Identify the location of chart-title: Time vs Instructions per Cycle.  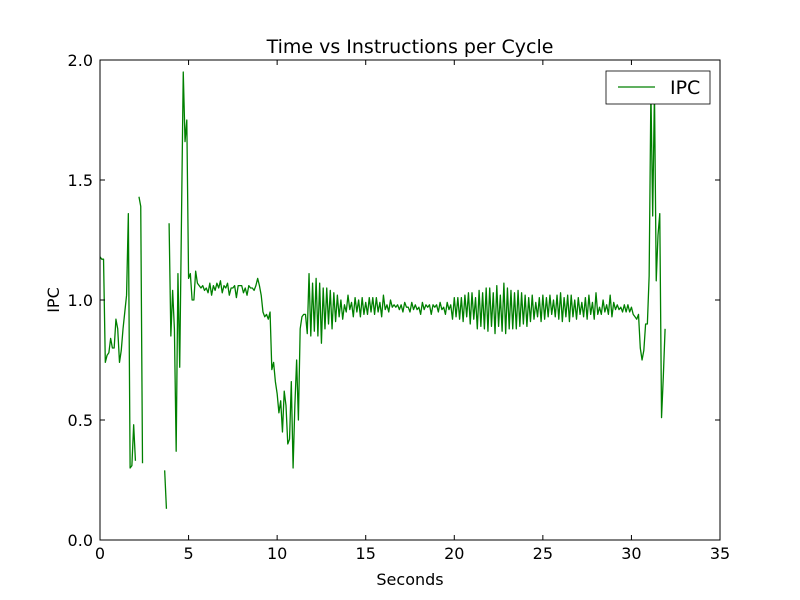
(410, 47).